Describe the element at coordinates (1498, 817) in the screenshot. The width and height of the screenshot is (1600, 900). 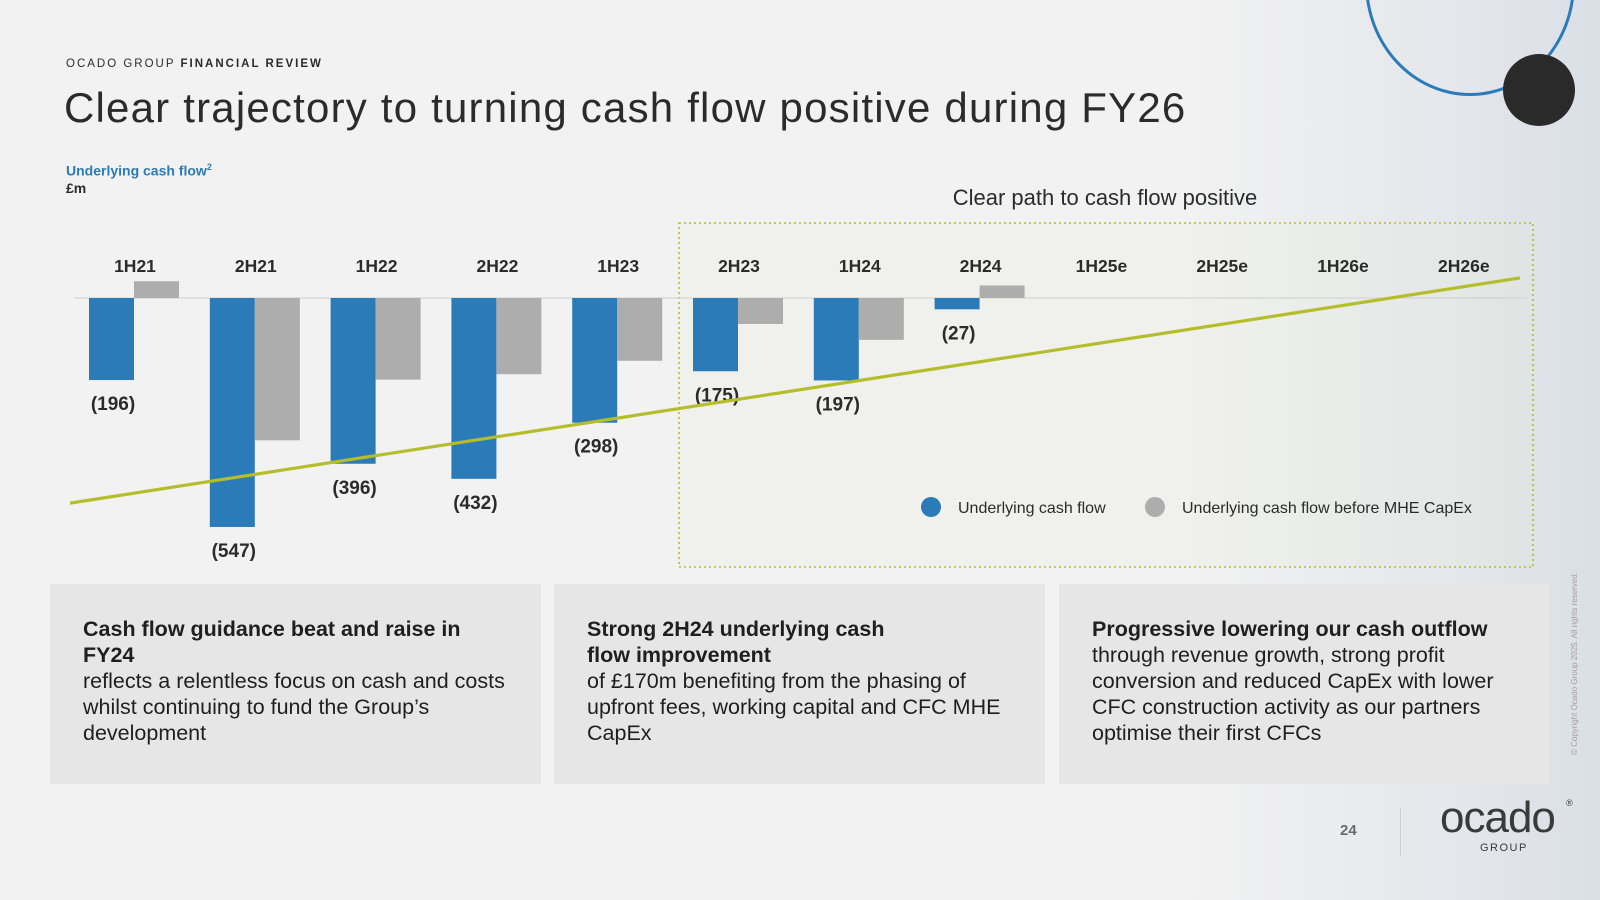
I see `logo-wordmark: ocado` at that location.